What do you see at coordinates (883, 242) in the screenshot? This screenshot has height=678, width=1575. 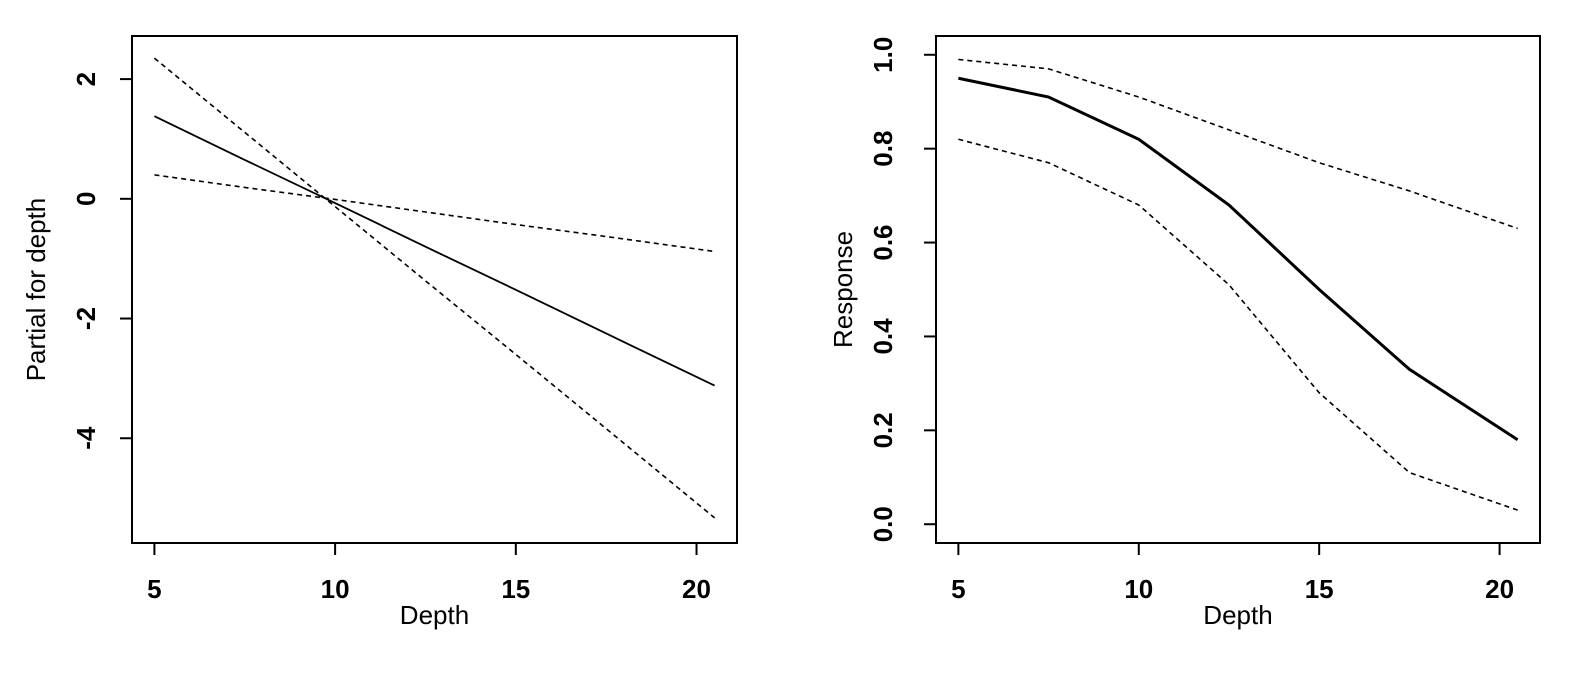 I see `y-tick-label: 0.6` at bounding box center [883, 242].